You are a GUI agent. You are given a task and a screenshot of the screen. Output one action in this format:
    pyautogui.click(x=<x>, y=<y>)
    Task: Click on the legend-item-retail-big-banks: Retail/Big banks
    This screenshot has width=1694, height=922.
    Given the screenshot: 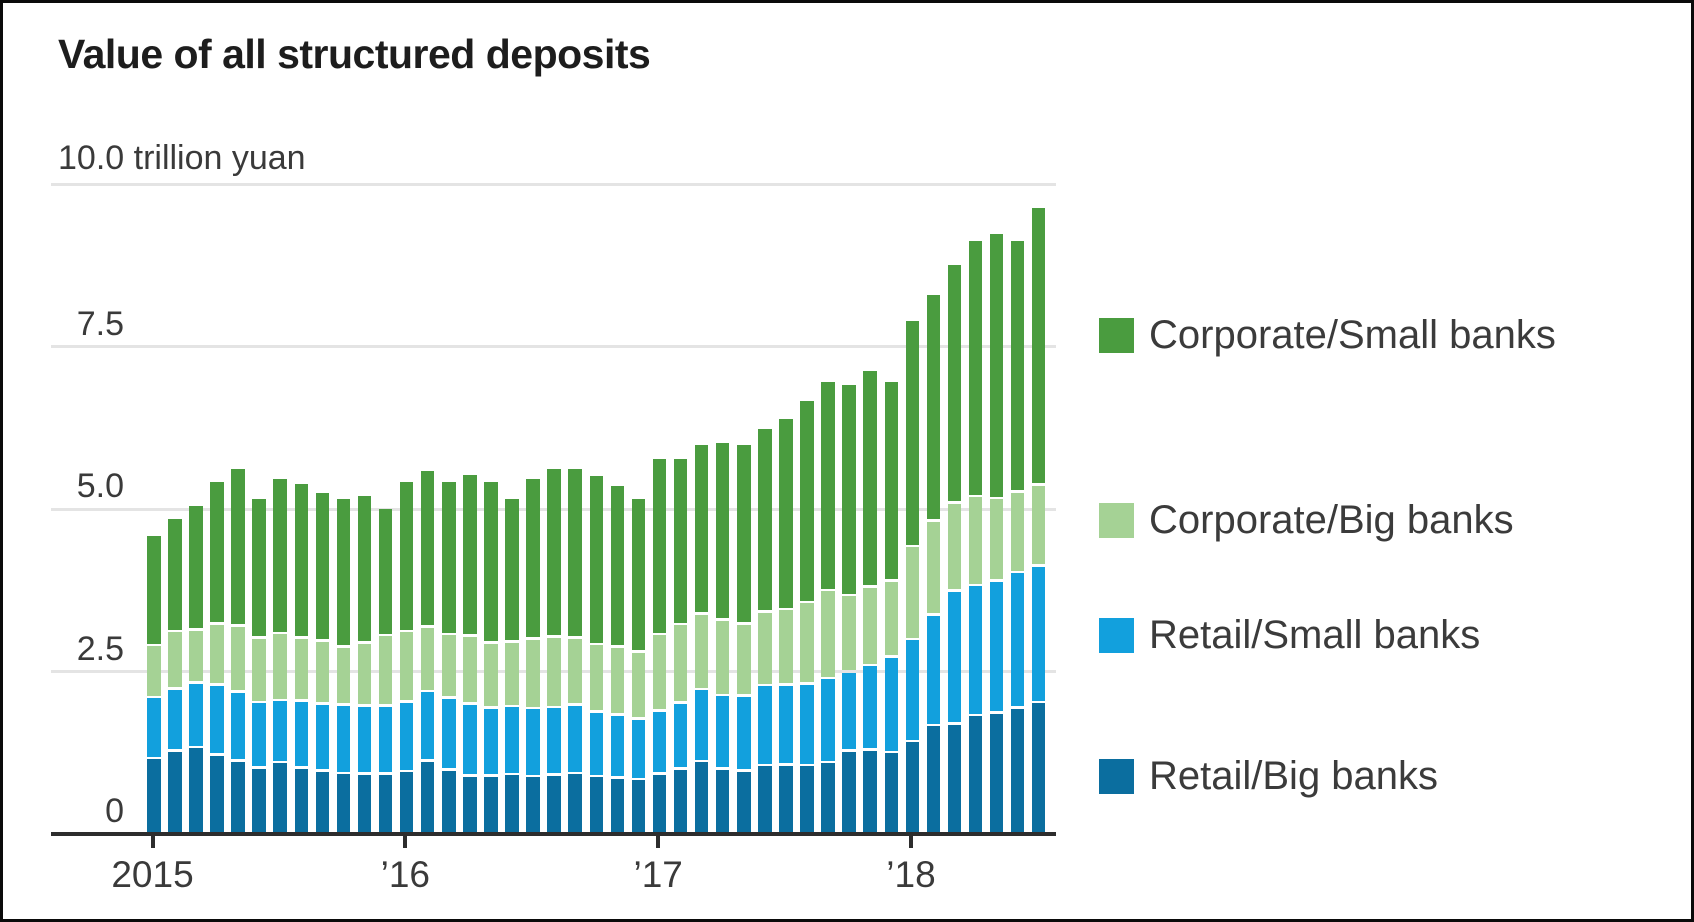 What is the action you would take?
    pyautogui.click(x=1268, y=776)
    